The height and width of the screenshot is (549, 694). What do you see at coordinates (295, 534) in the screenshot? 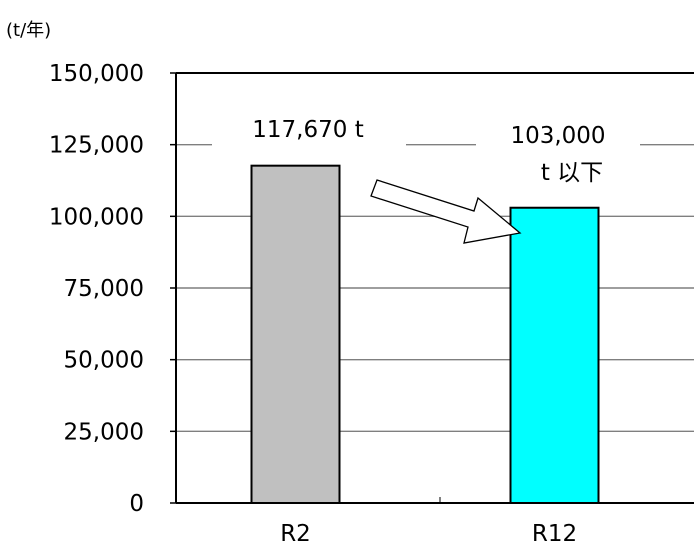
I see `x-tick-label: R2` at bounding box center [295, 534].